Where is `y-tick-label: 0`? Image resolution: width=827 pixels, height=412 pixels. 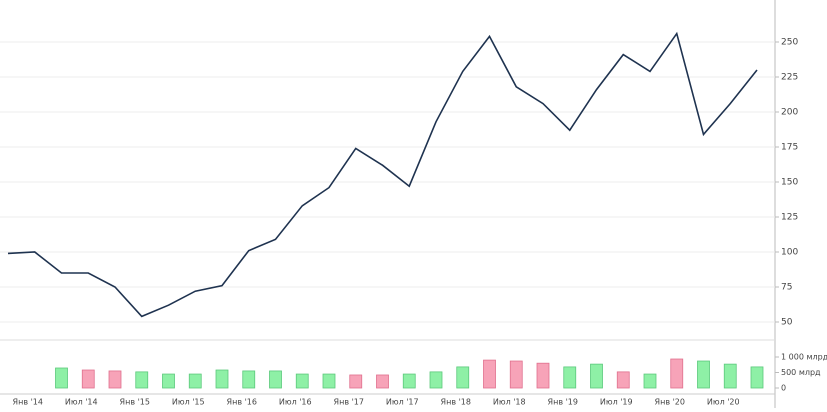
y-tick-label: 0 is located at coordinates (783, 388).